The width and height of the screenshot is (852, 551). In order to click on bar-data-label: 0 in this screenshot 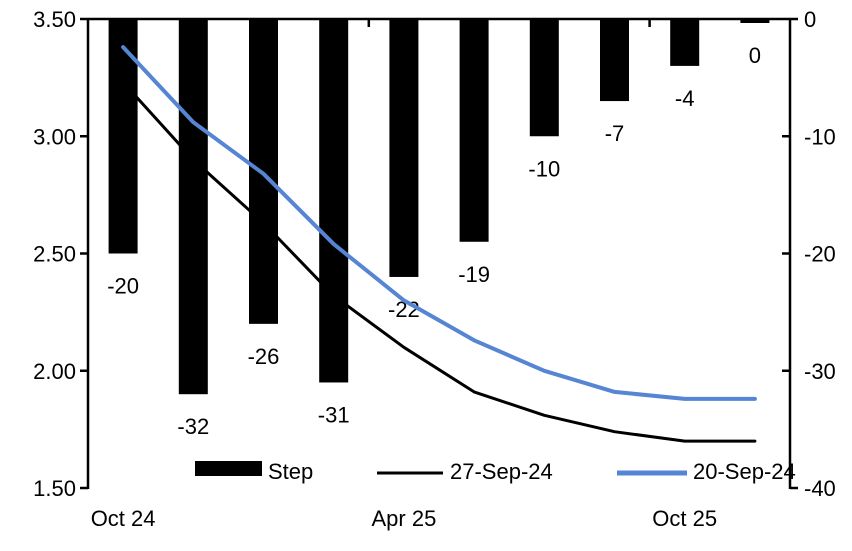, I will do `click(755, 55)`.